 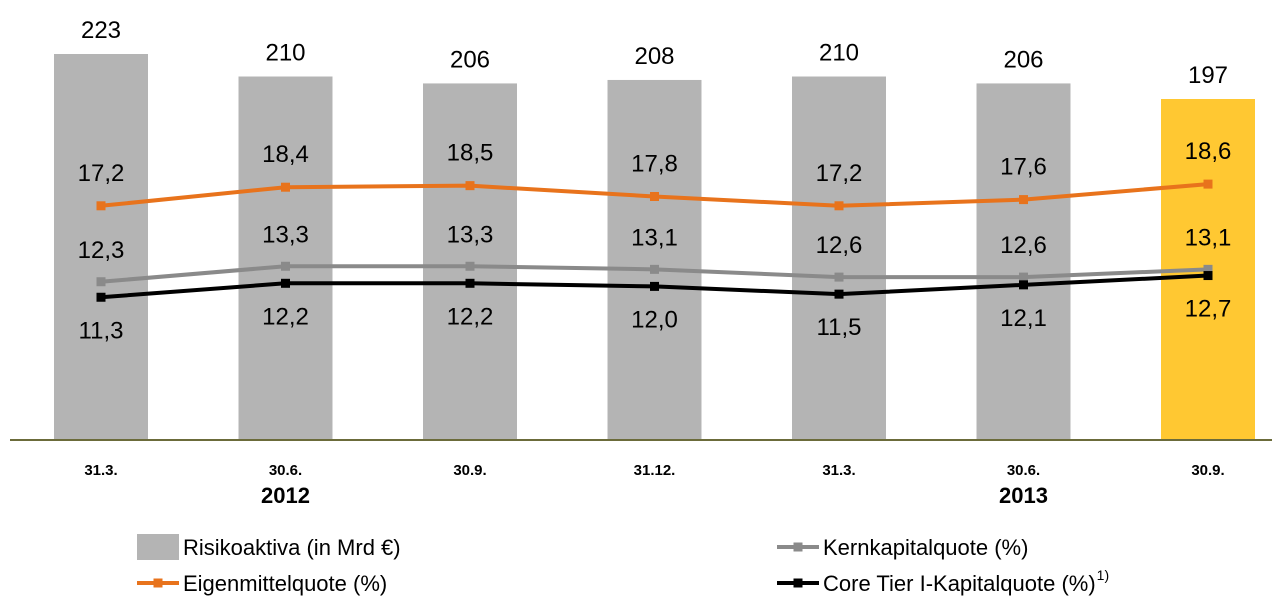 I want to click on bar-value-label: 223, so click(x=101, y=30).